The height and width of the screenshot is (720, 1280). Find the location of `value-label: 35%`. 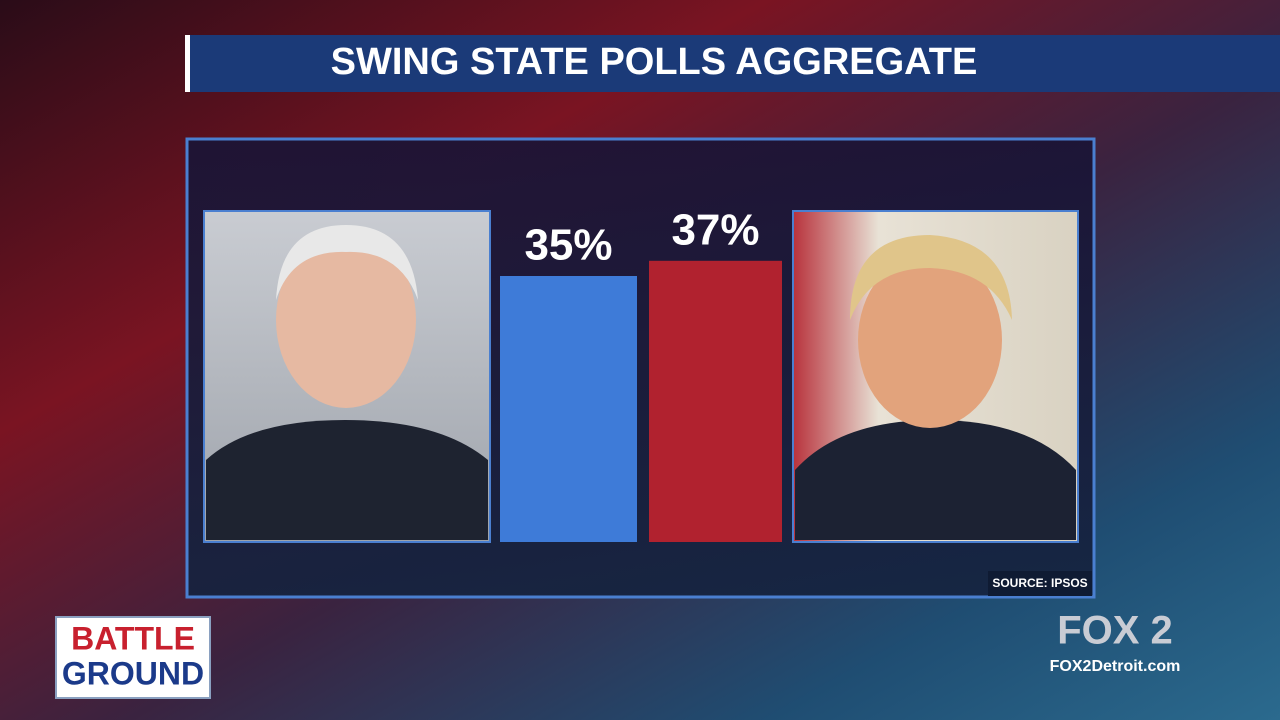

value-label: 35% is located at coordinates (568, 245).